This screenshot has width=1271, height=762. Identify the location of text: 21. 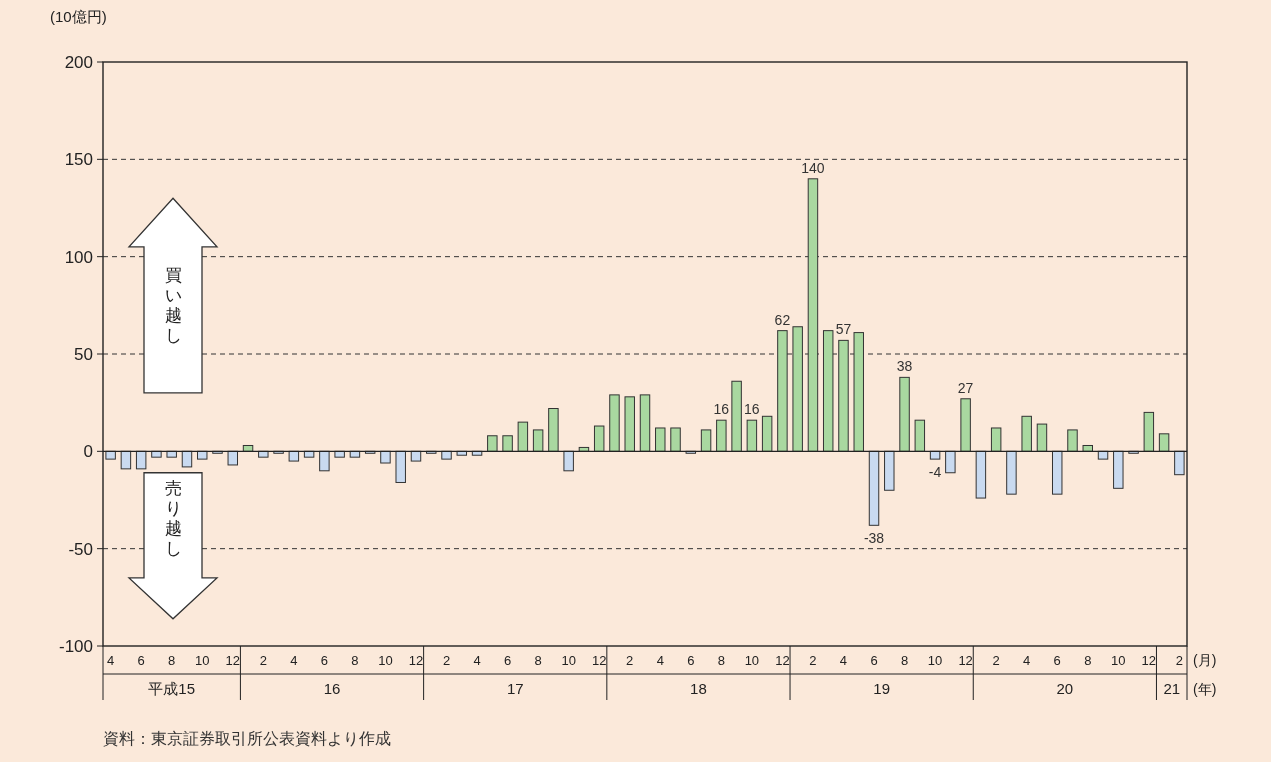
(1172, 688).